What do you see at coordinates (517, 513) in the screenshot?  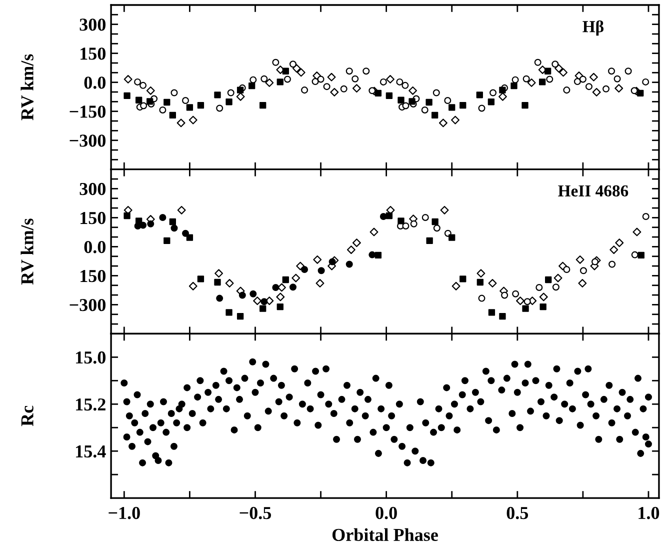 I see `x-tick-label: 0.5` at bounding box center [517, 513].